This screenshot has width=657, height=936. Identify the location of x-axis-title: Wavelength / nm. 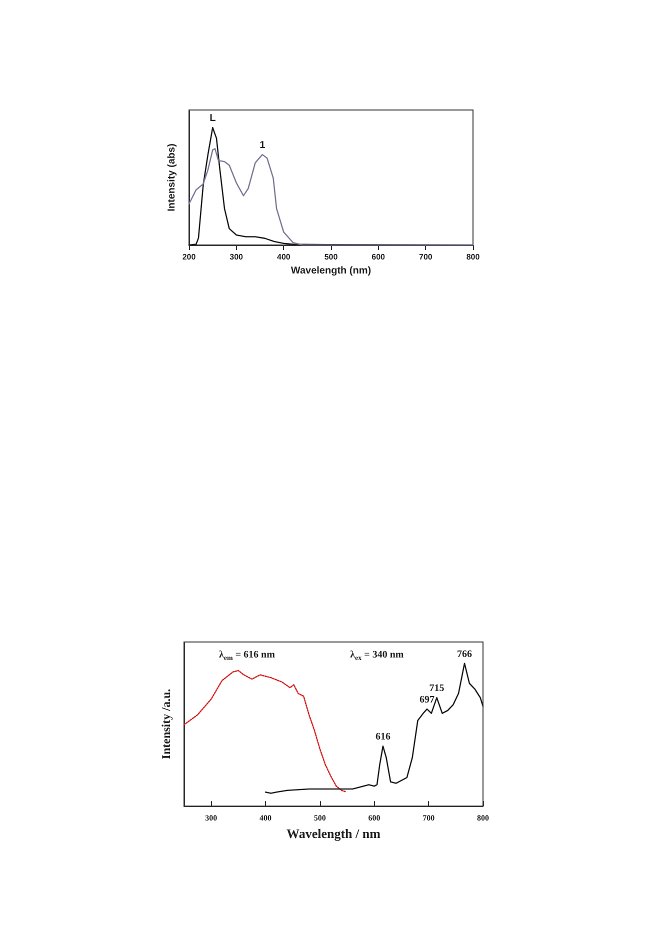
(333, 833).